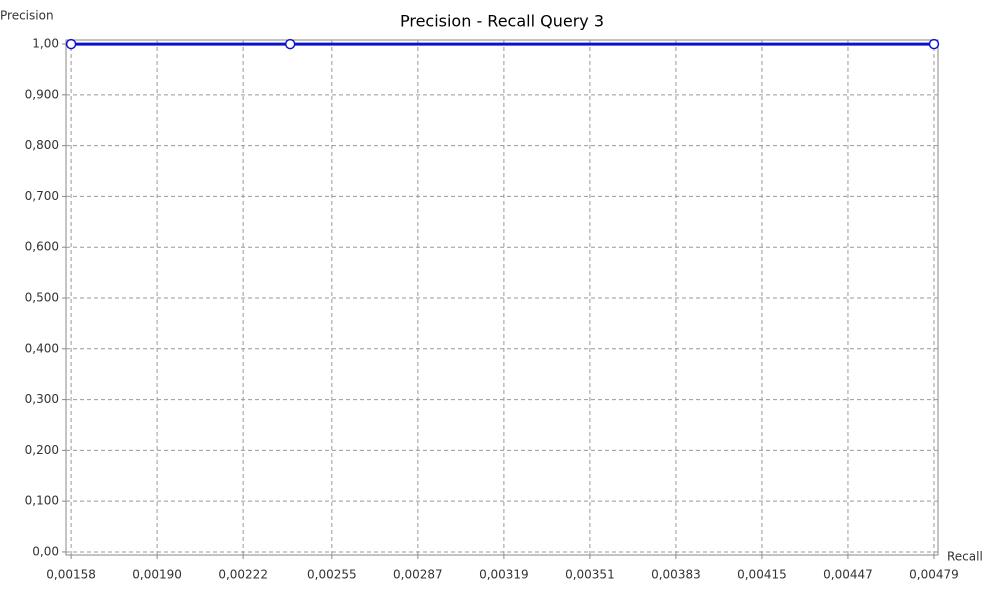  What do you see at coordinates (848, 575) in the screenshot?
I see `x-tick-label: 0,00447` at bounding box center [848, 575].